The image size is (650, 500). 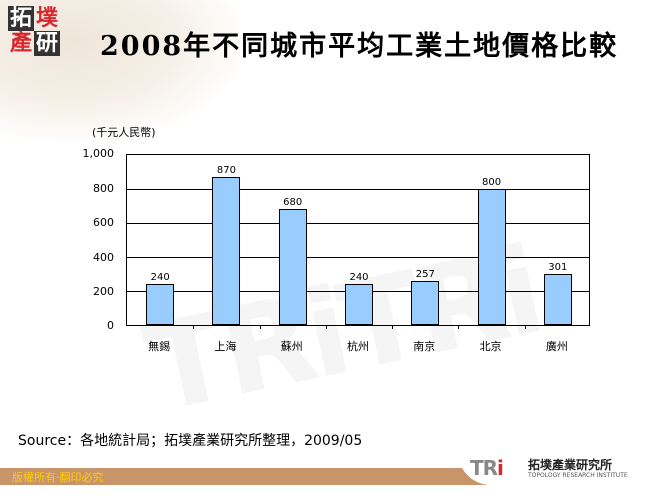 I want to click on x-label: 上海, so click(x=225, y=346).